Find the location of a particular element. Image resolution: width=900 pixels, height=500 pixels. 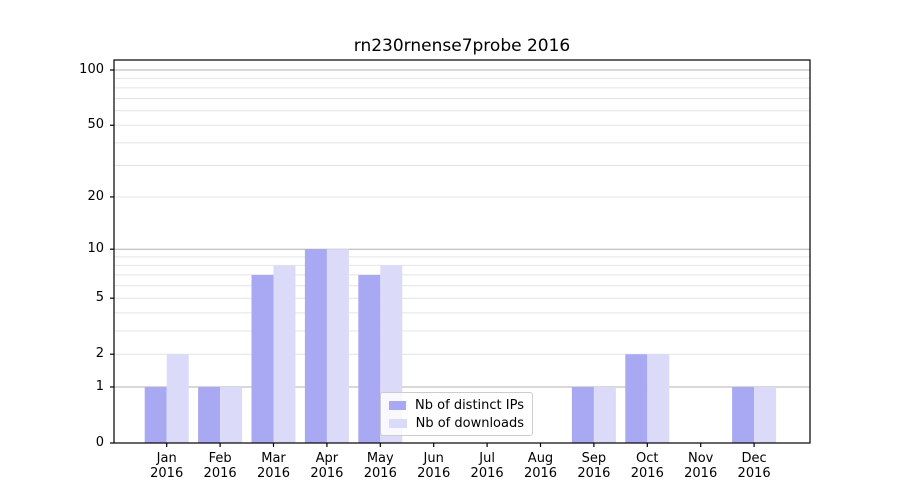

x-tick-label: Jul 2016 is located at coordinates (487, 466).